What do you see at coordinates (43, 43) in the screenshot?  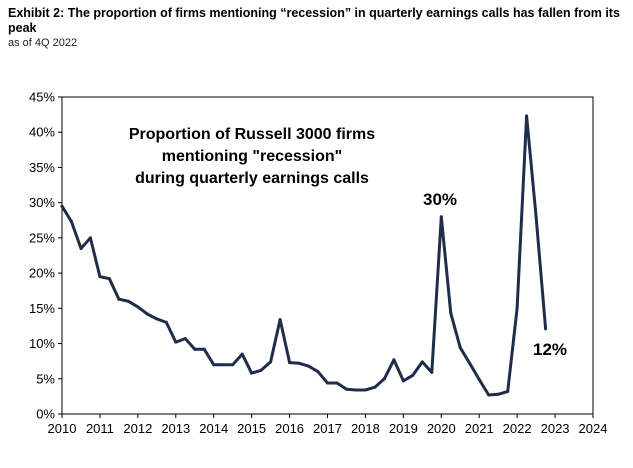 I see `exhibit-subtitle: as of 4Q 2022` at bounding box center [43, 43].